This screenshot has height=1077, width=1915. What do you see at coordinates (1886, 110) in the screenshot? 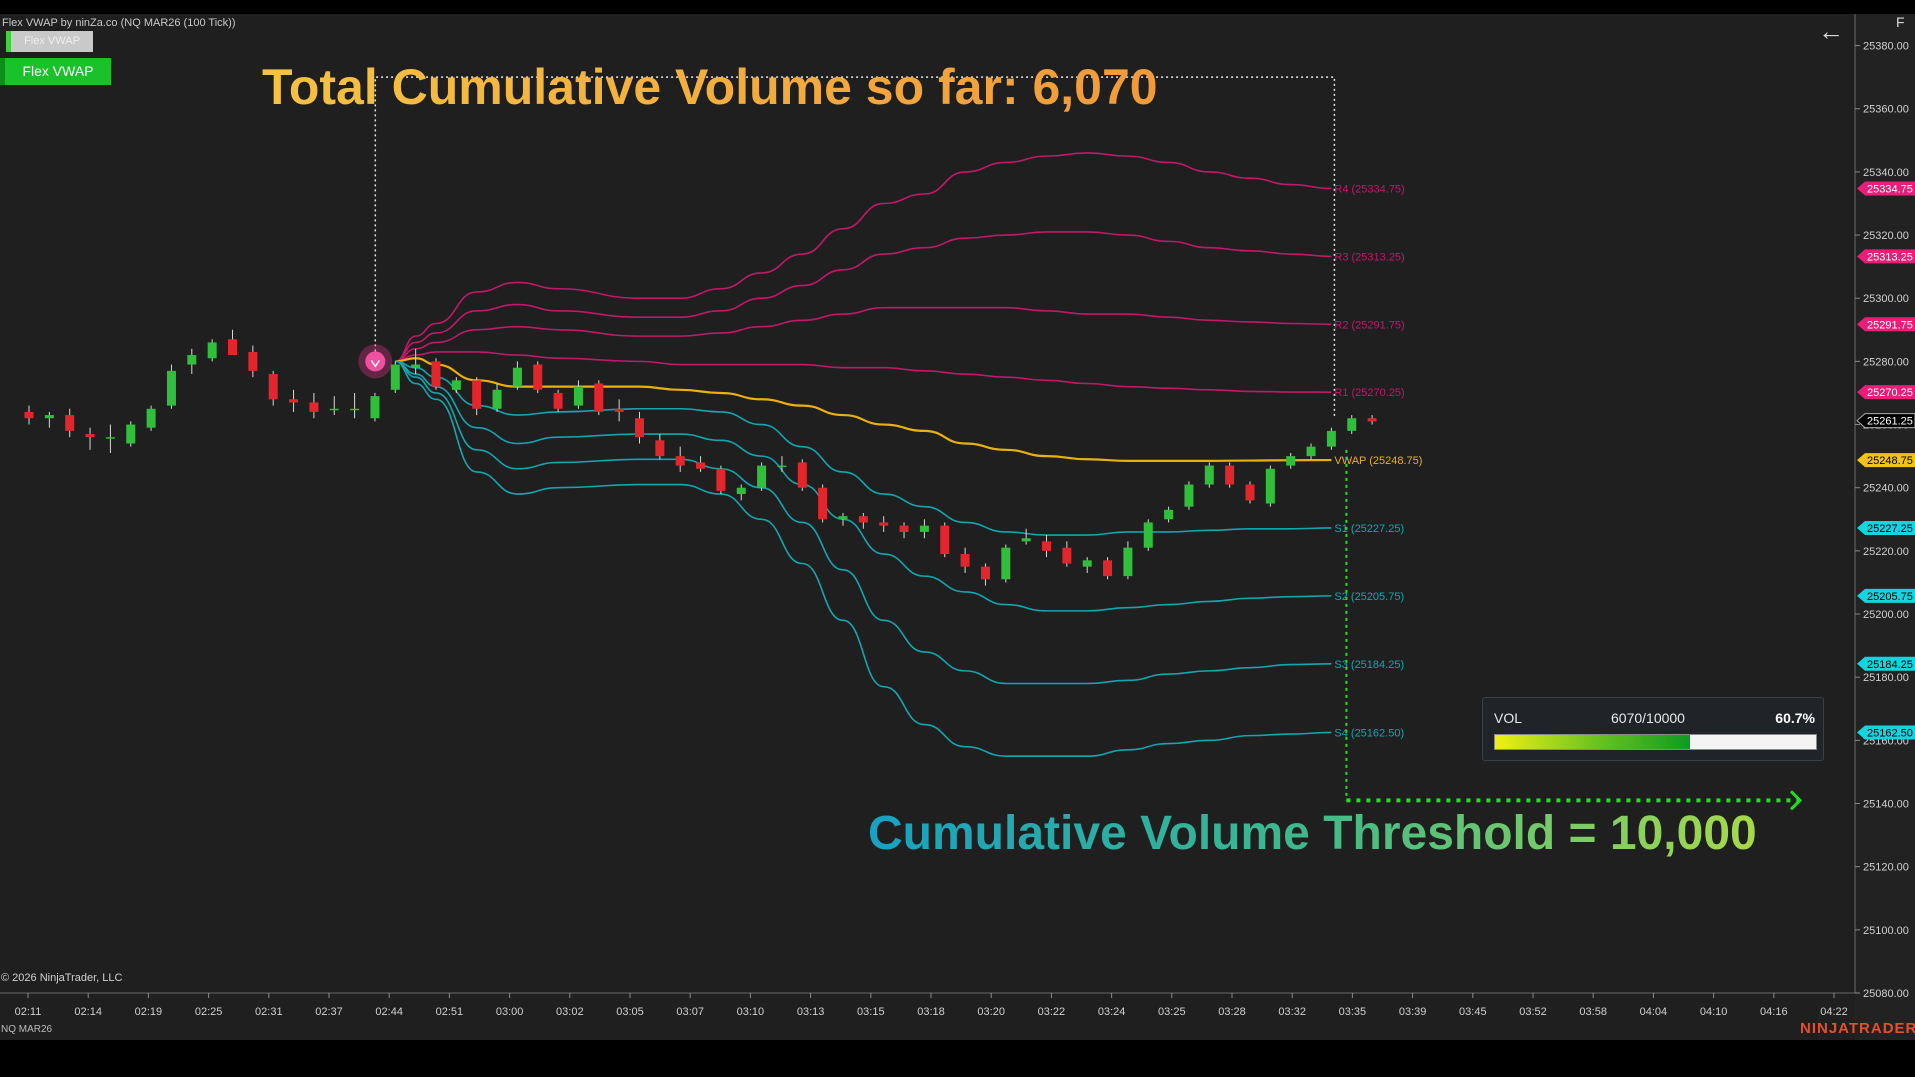
I see `price-tick-label: 25360.00` at bounding box center [1886, 110].